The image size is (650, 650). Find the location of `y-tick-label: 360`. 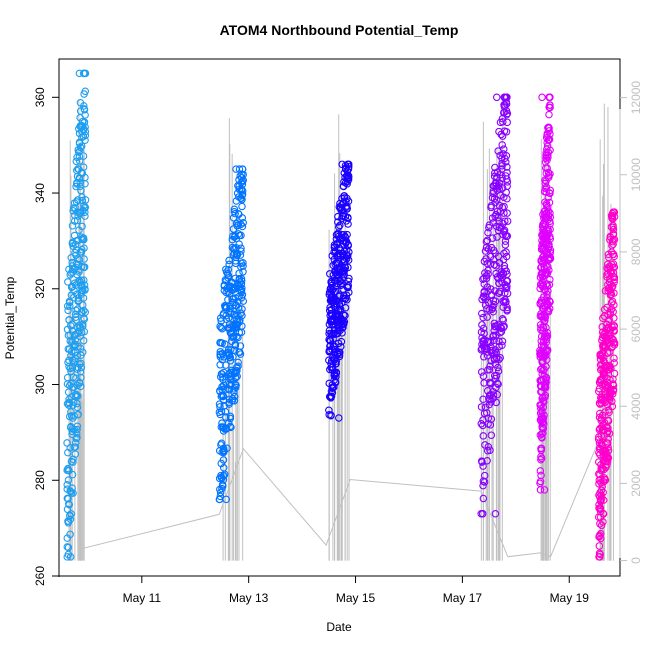

y-tick-label: 360 is located at coordinates (40, 97).